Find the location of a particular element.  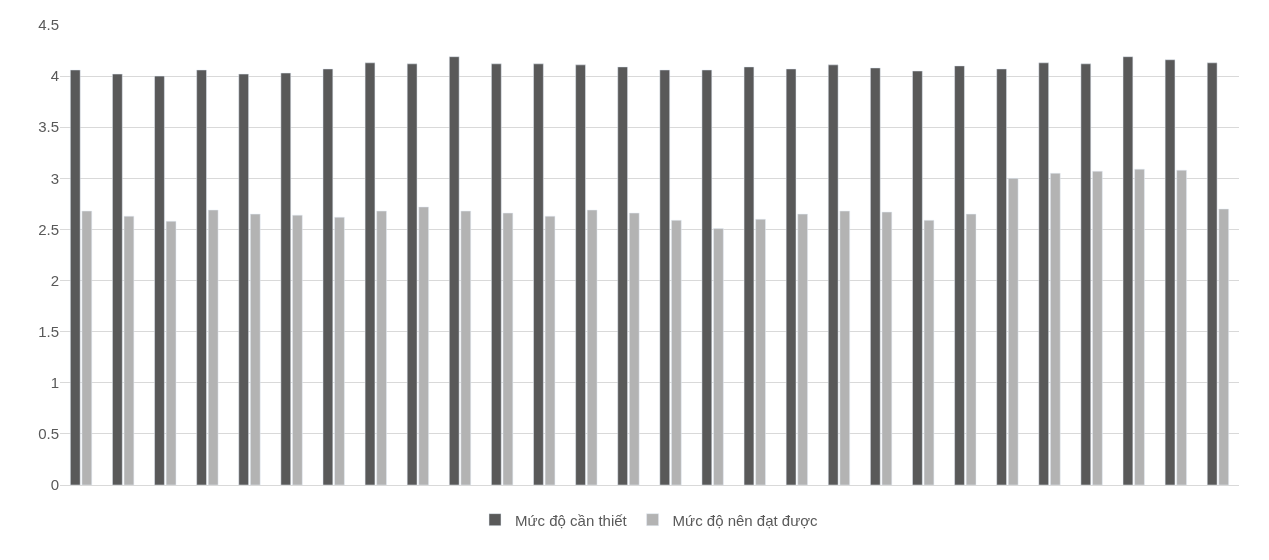

y-tick-label: 3.5 is located at coordinates (48, 127).